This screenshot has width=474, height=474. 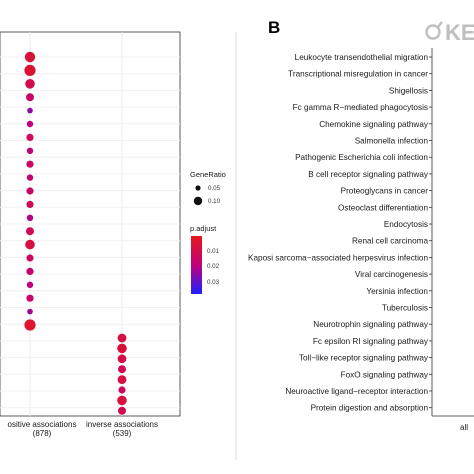 I want to click on panel-b-x-tick-all: all, so click(x=464, y=427).